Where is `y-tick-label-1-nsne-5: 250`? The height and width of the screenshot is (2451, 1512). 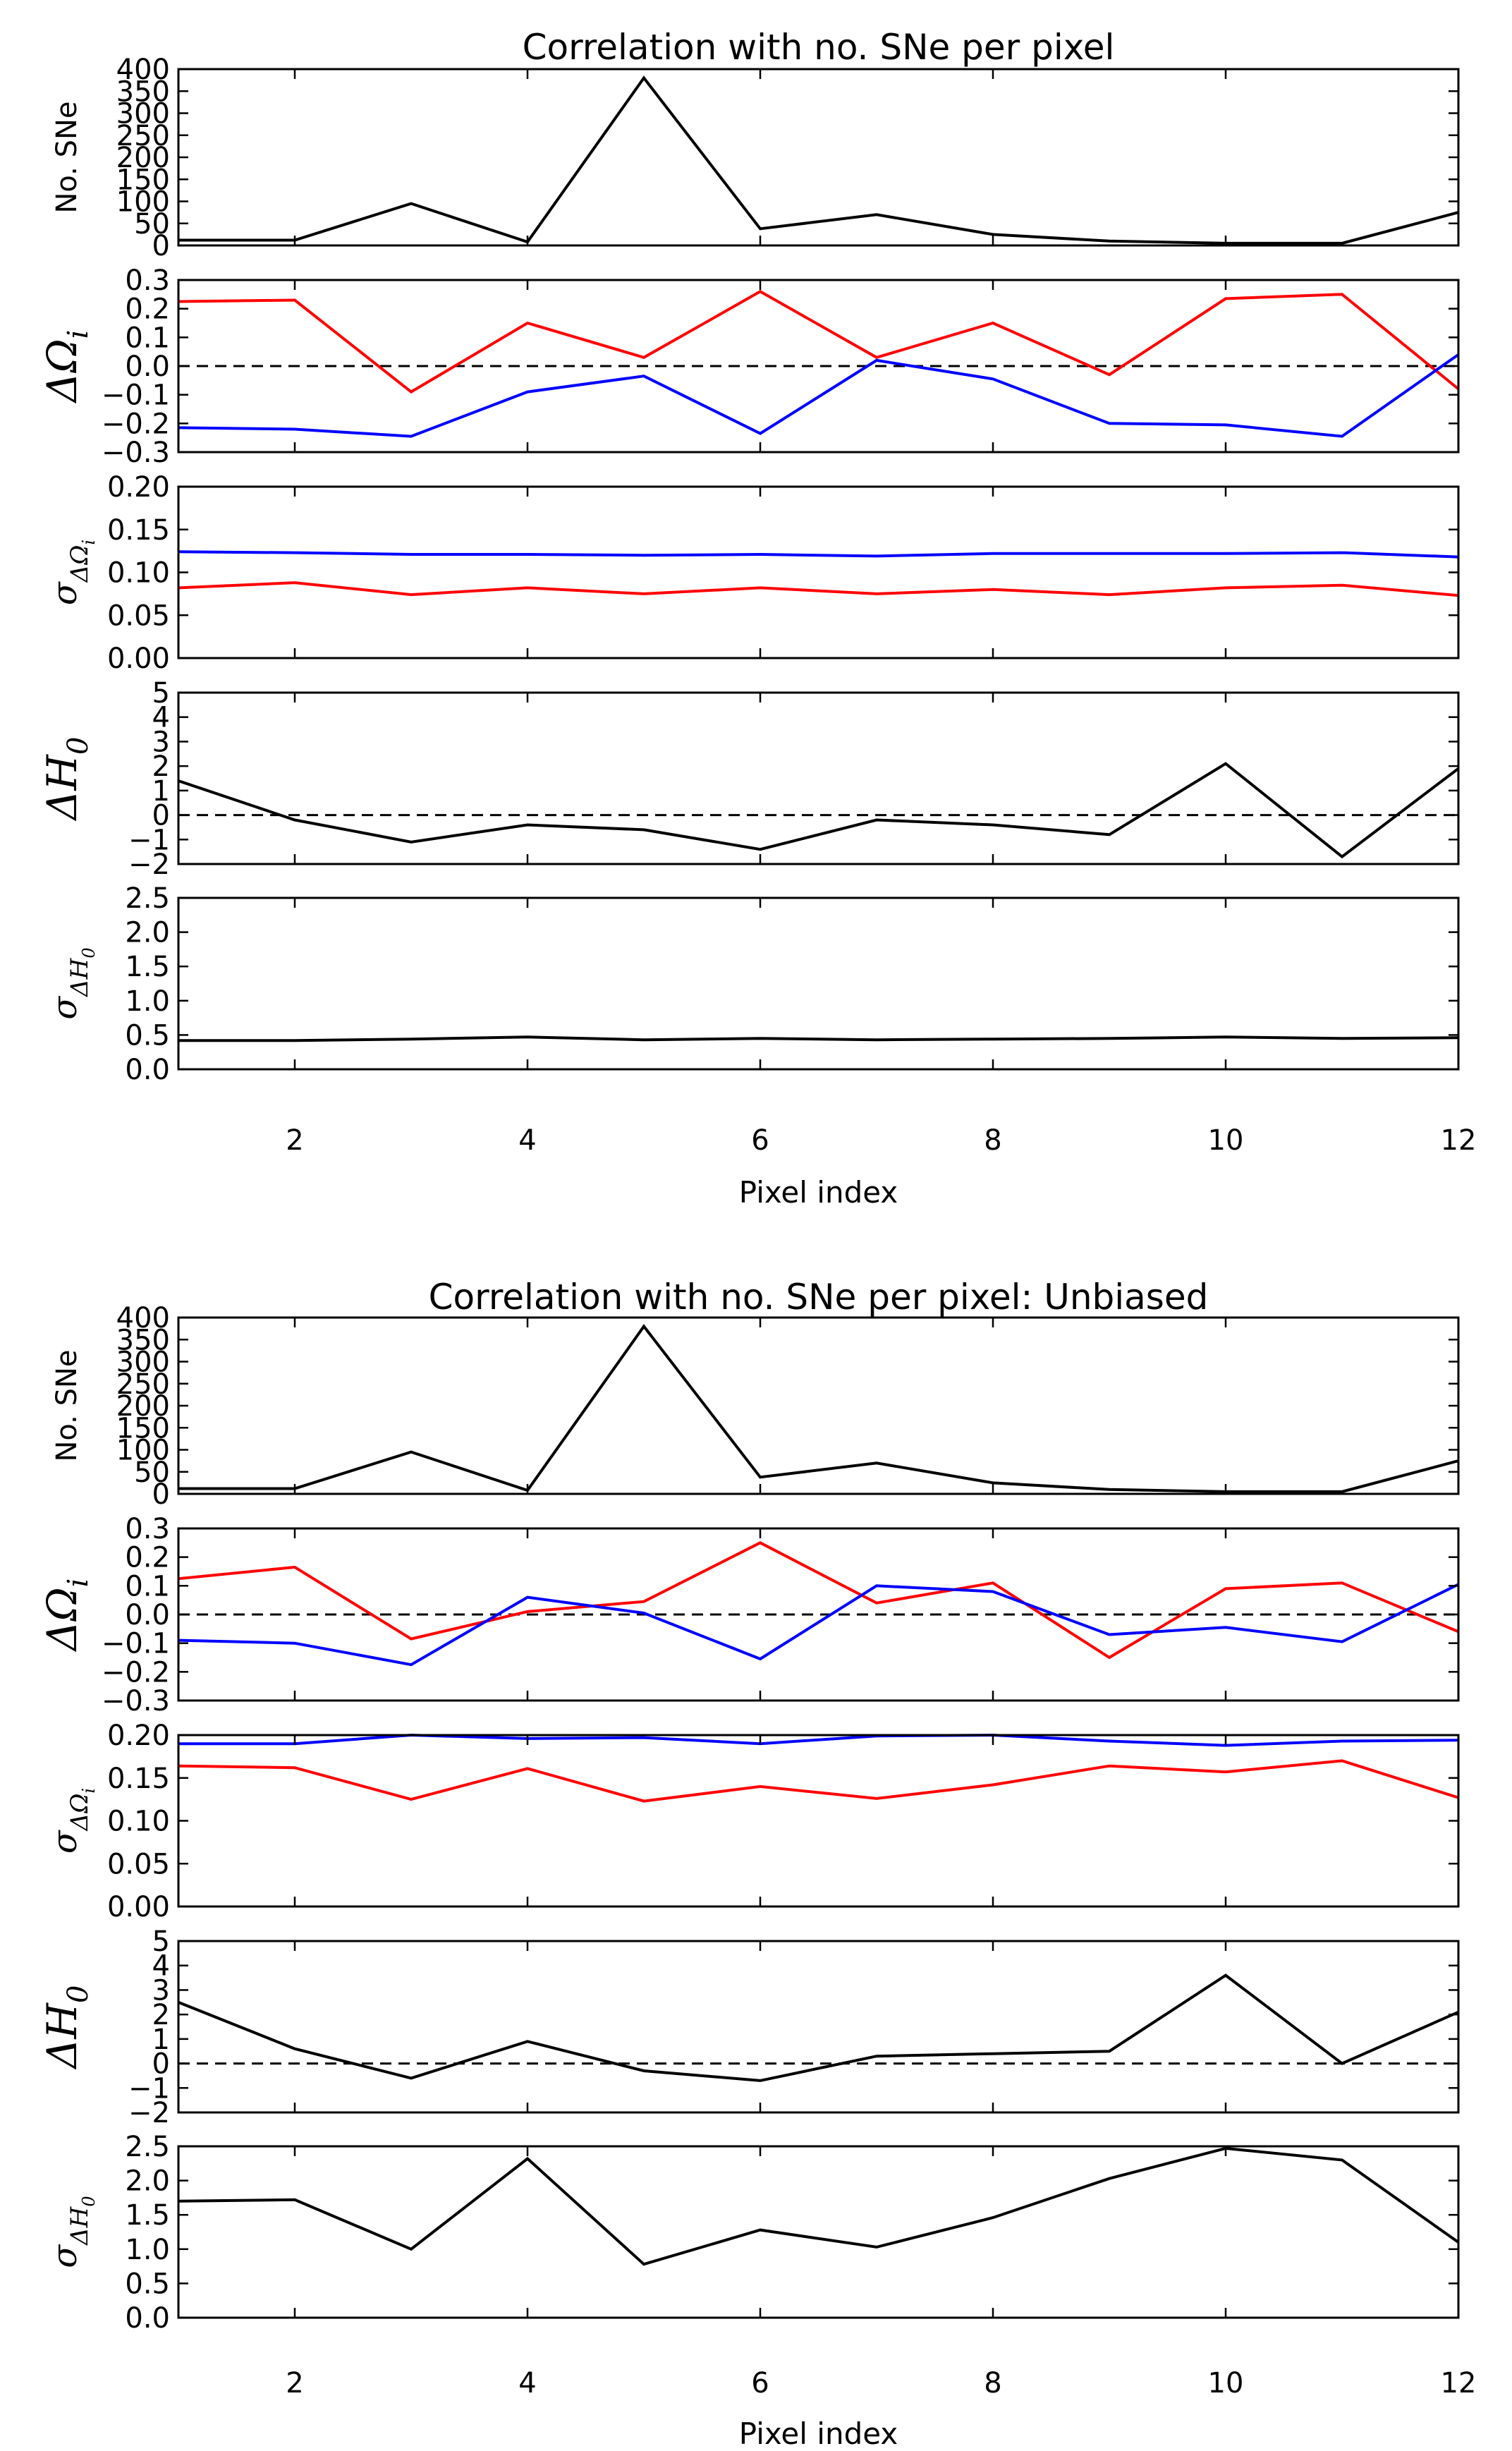 y-tick-label-1-nsne-5: 250 is located at coordinates (143, 1384).